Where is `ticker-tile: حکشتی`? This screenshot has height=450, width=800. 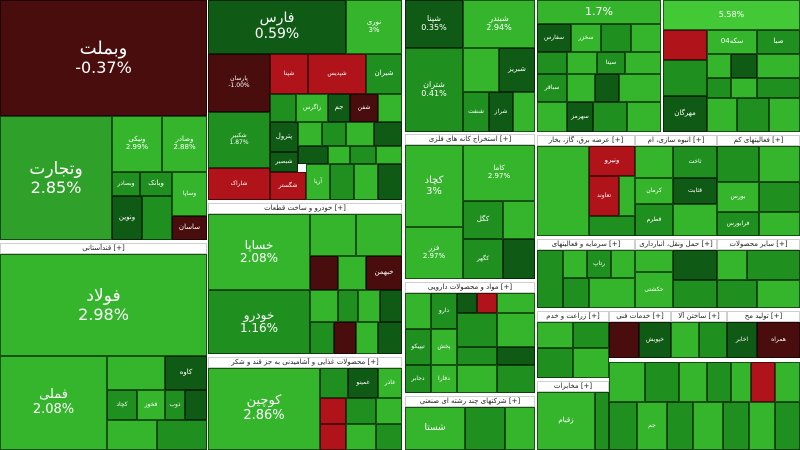 ticker-tile: حکشتی is located at coordinates (654, 290).